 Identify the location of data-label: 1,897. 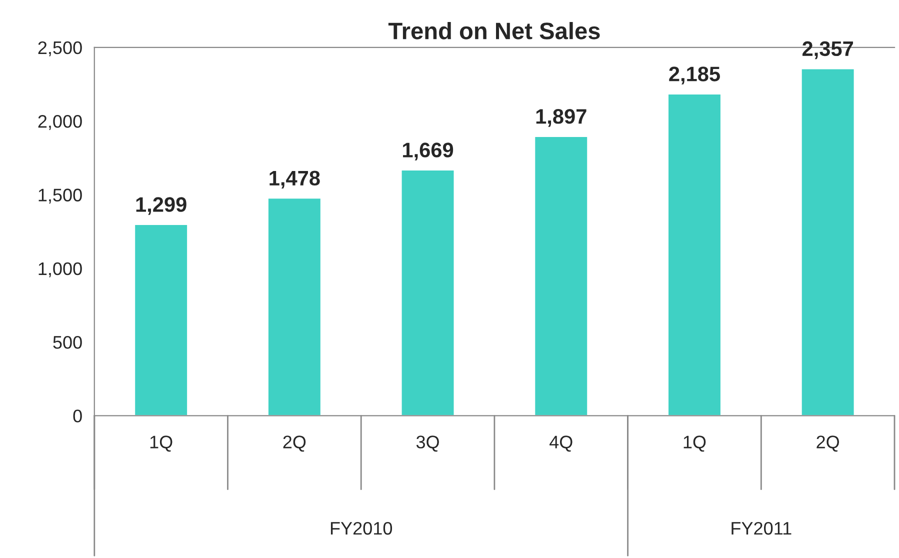
(561, 118).